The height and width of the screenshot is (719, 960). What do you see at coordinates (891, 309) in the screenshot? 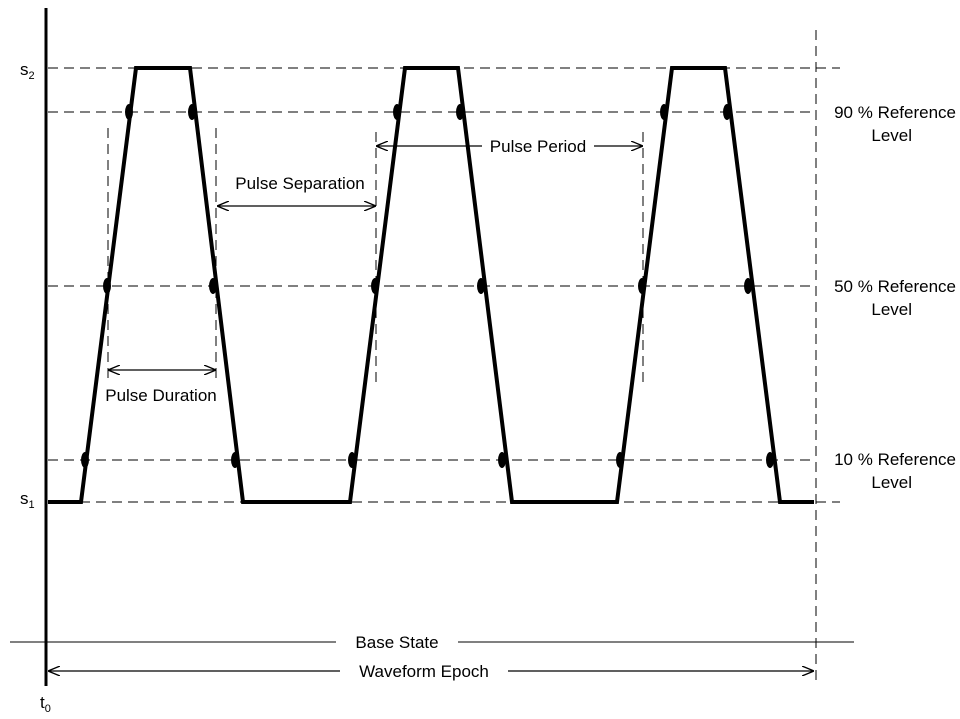
I see `ref-50-label-line2: Level` at bounding box center [891, 309].